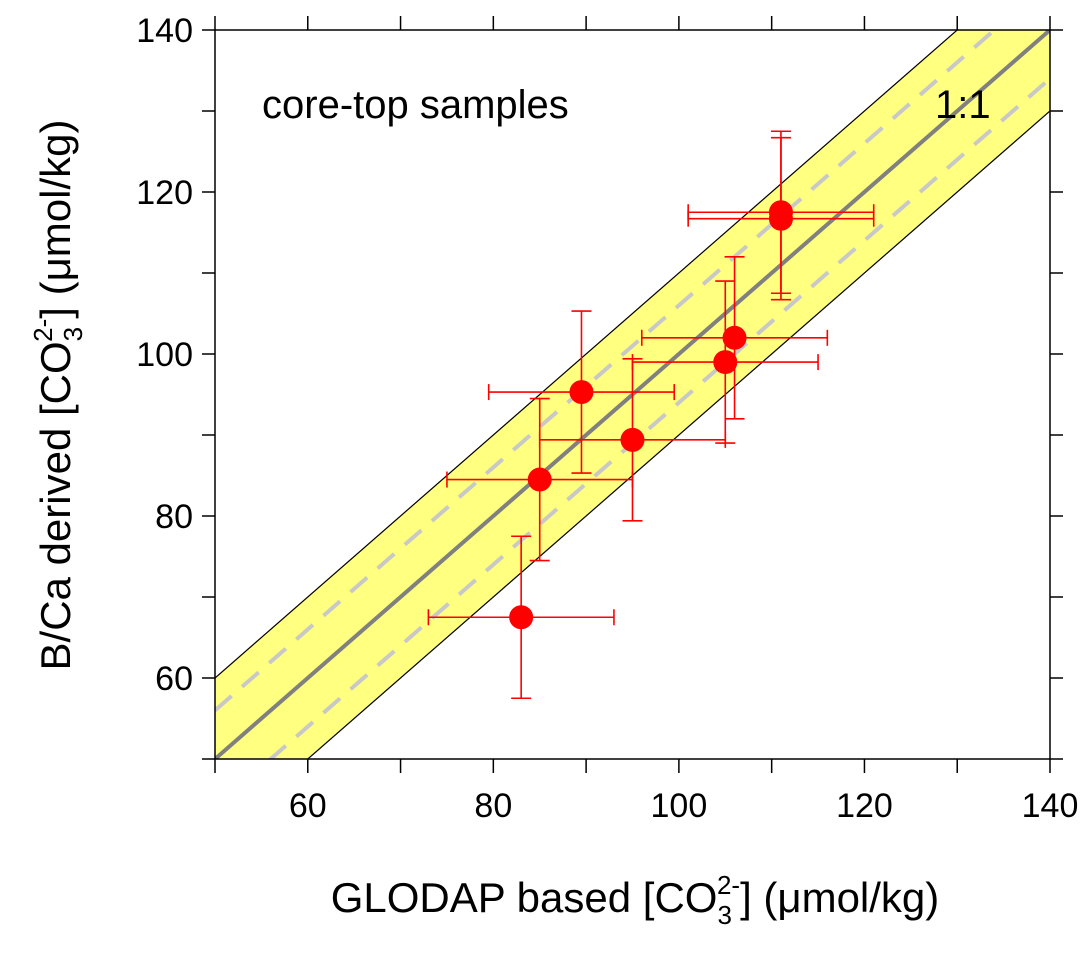 This screenshot has width=1092, height=955. I want to click on y-tick-label: 80, so click(174, 517).